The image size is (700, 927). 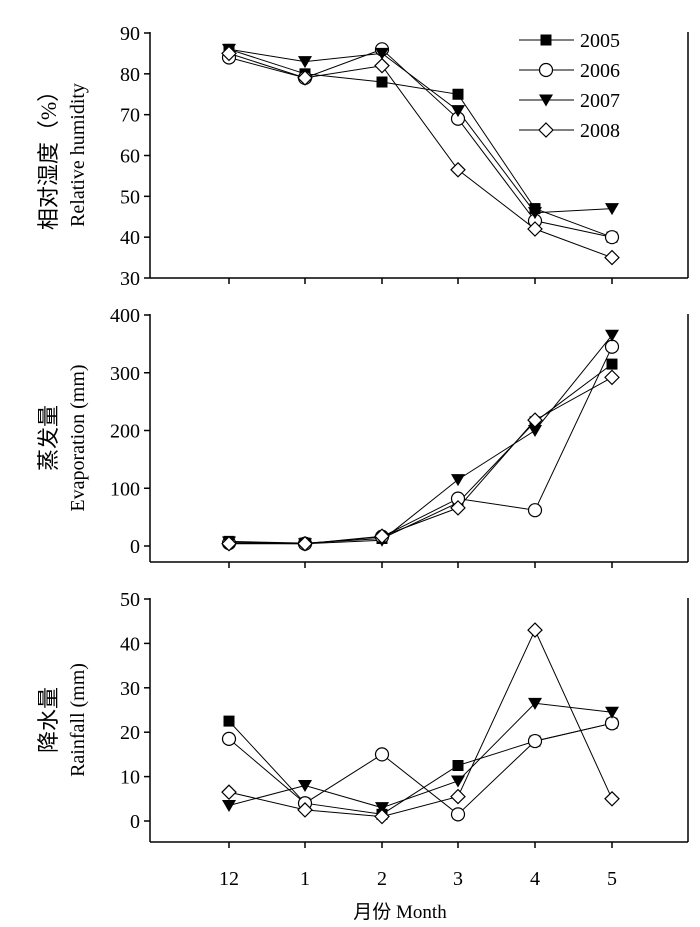 What do you see at coordinates (130, 34) in the screenshot?
I see `y-tick-label: 90` at bounding box center [130, 34].